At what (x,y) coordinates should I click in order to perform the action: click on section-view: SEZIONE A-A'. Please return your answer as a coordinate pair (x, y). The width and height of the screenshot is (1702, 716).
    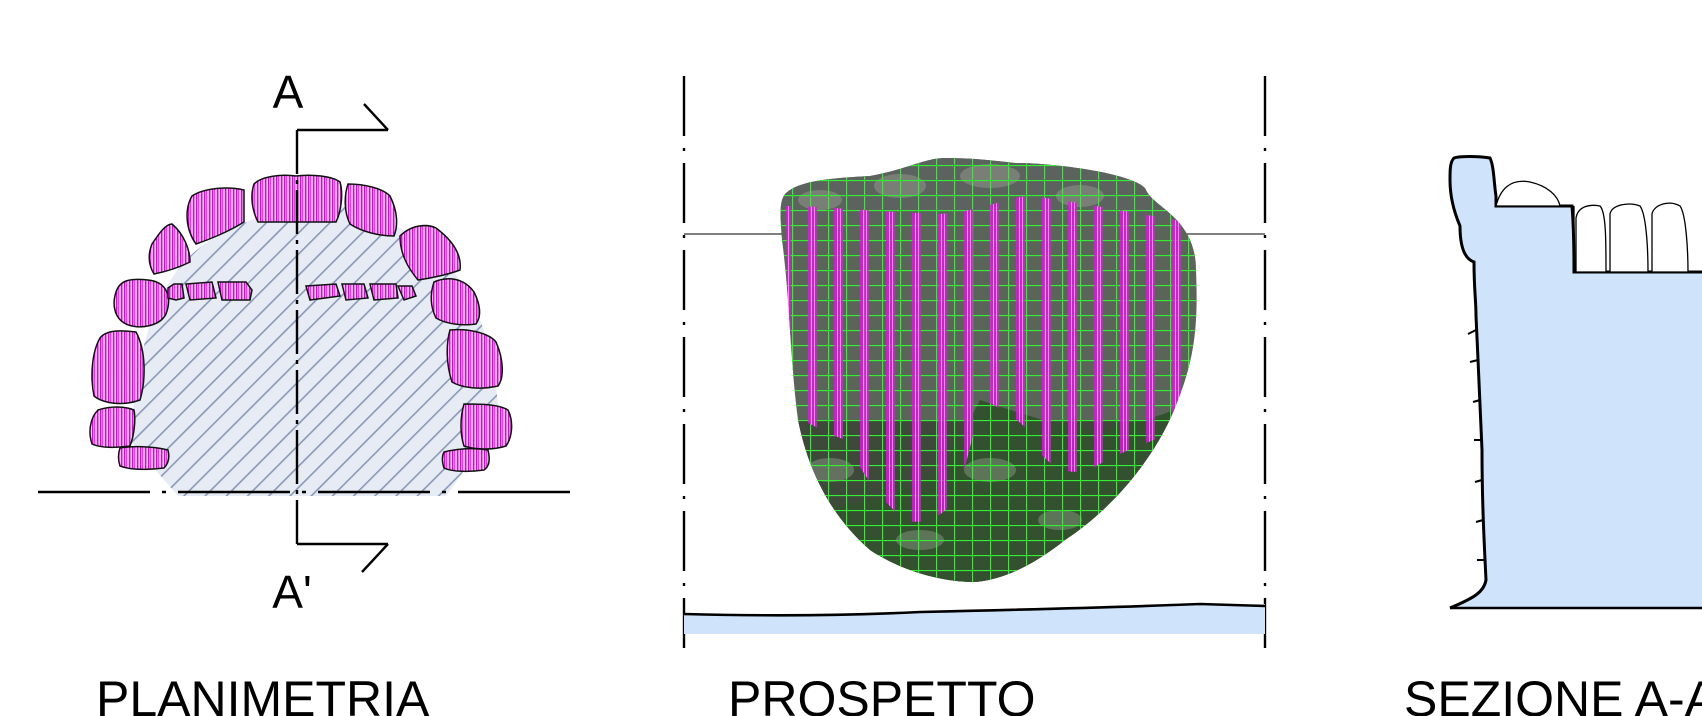
    Looking at the image, I should click on (1553, 435).